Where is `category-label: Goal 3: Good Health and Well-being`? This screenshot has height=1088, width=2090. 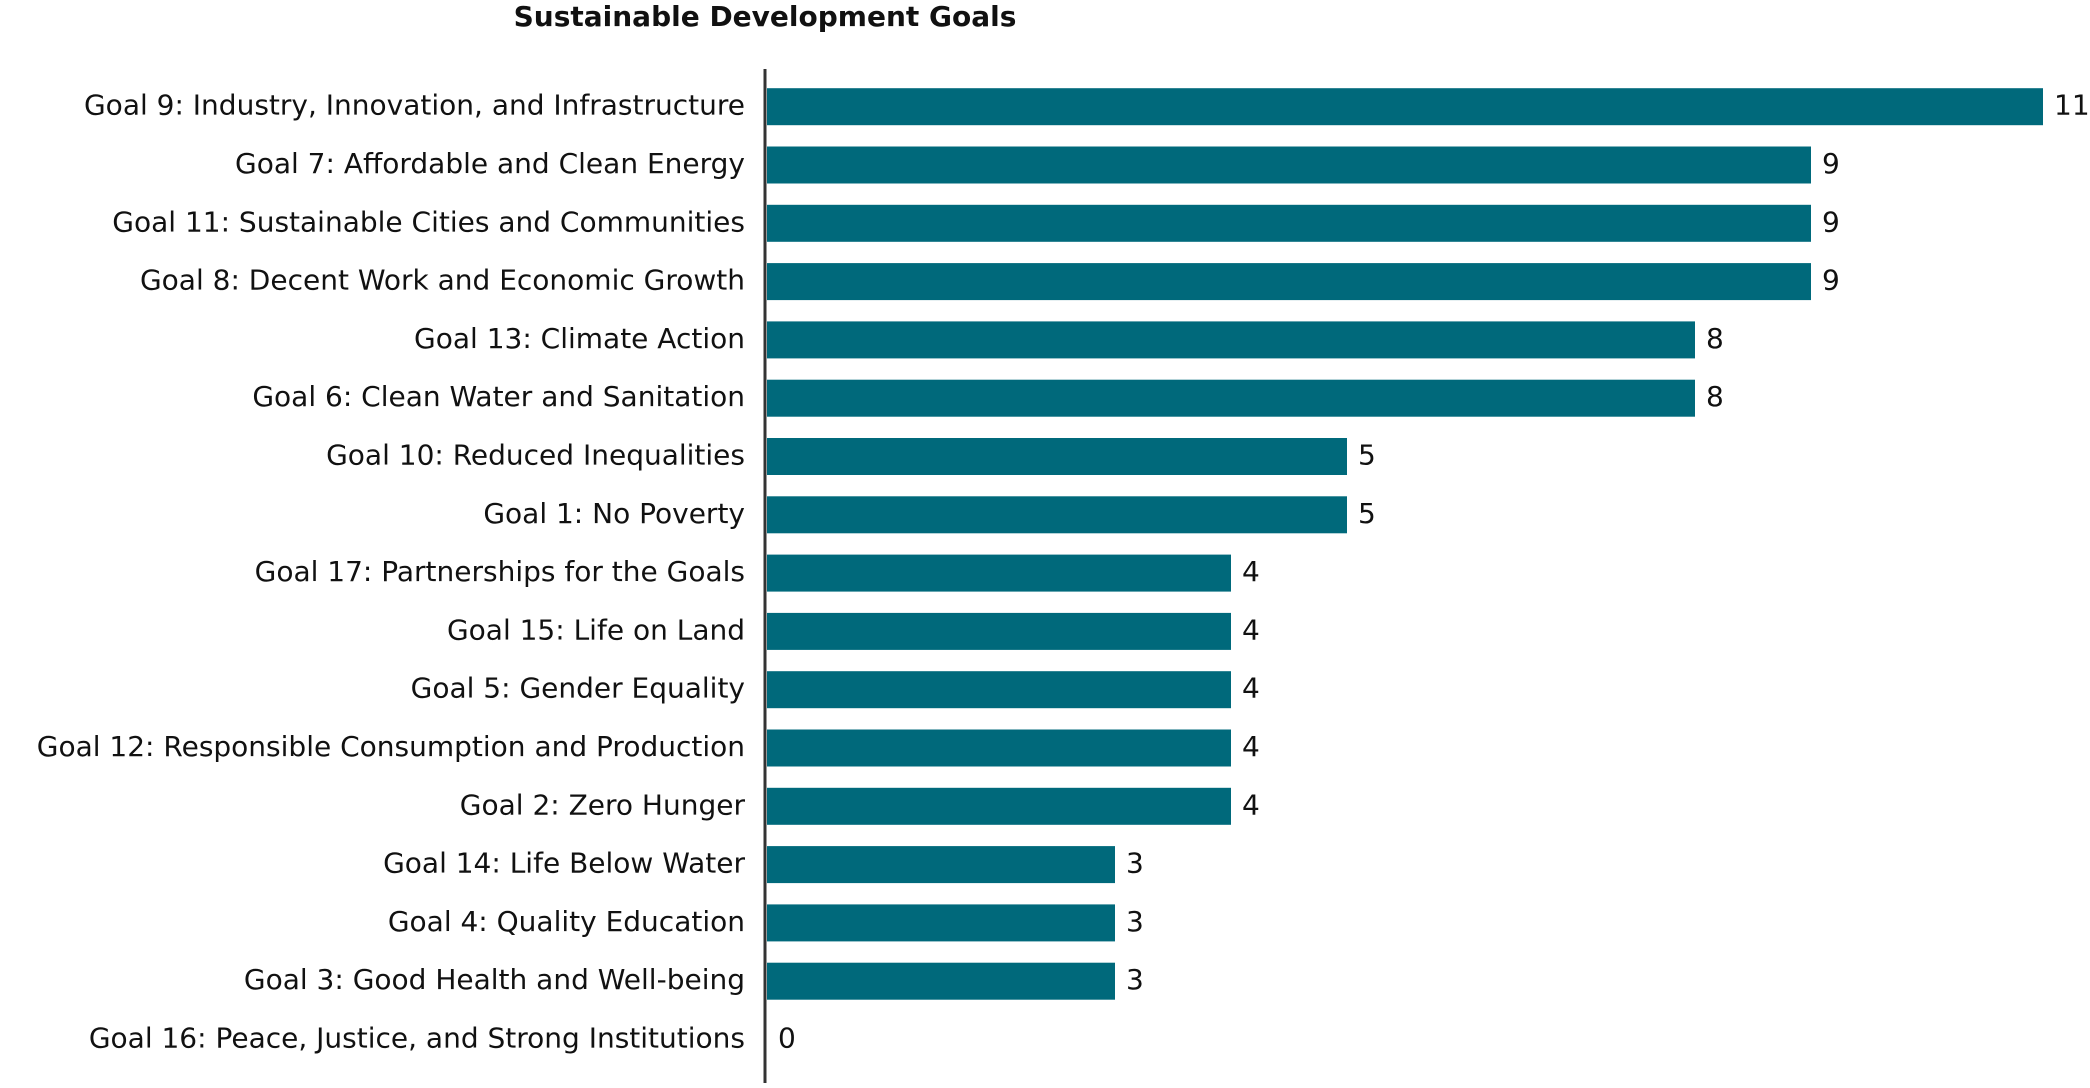
category-label: Goal 3: Good Health and Well-being is located at coordinates (494, 979).